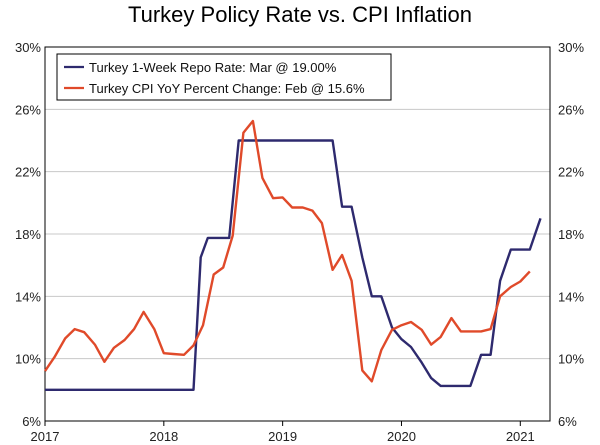  What do you see at coordinates (28, 47) in the screenshot?
I see `y-tick-label-left: 30%` at bounding box center [28, 47].